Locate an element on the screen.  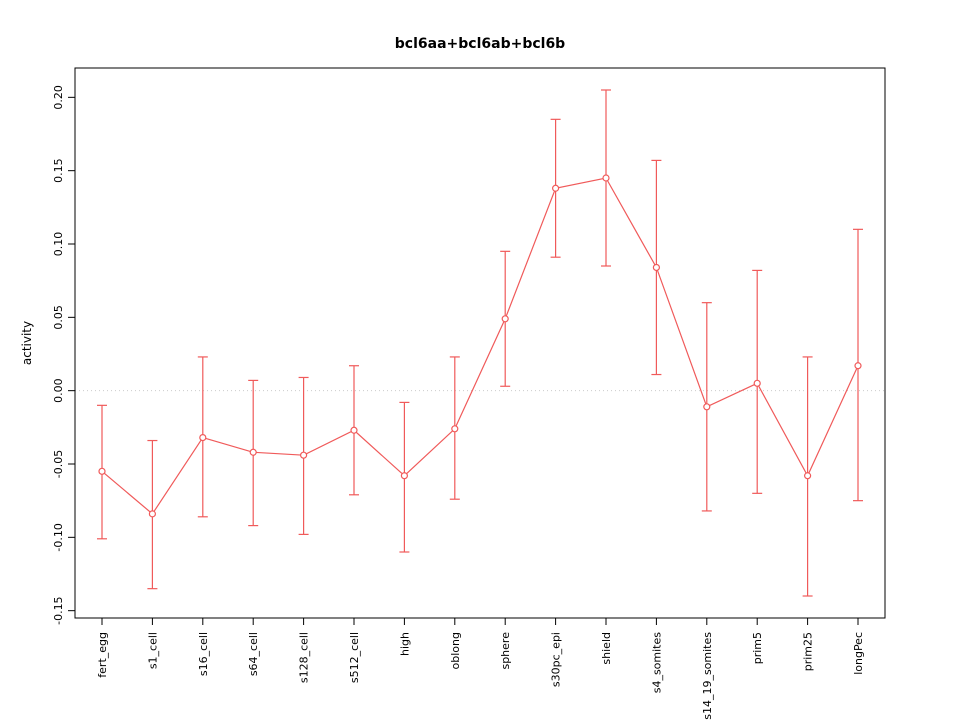
x-tick-label: s4_somites is located at coordinates (656, 663).